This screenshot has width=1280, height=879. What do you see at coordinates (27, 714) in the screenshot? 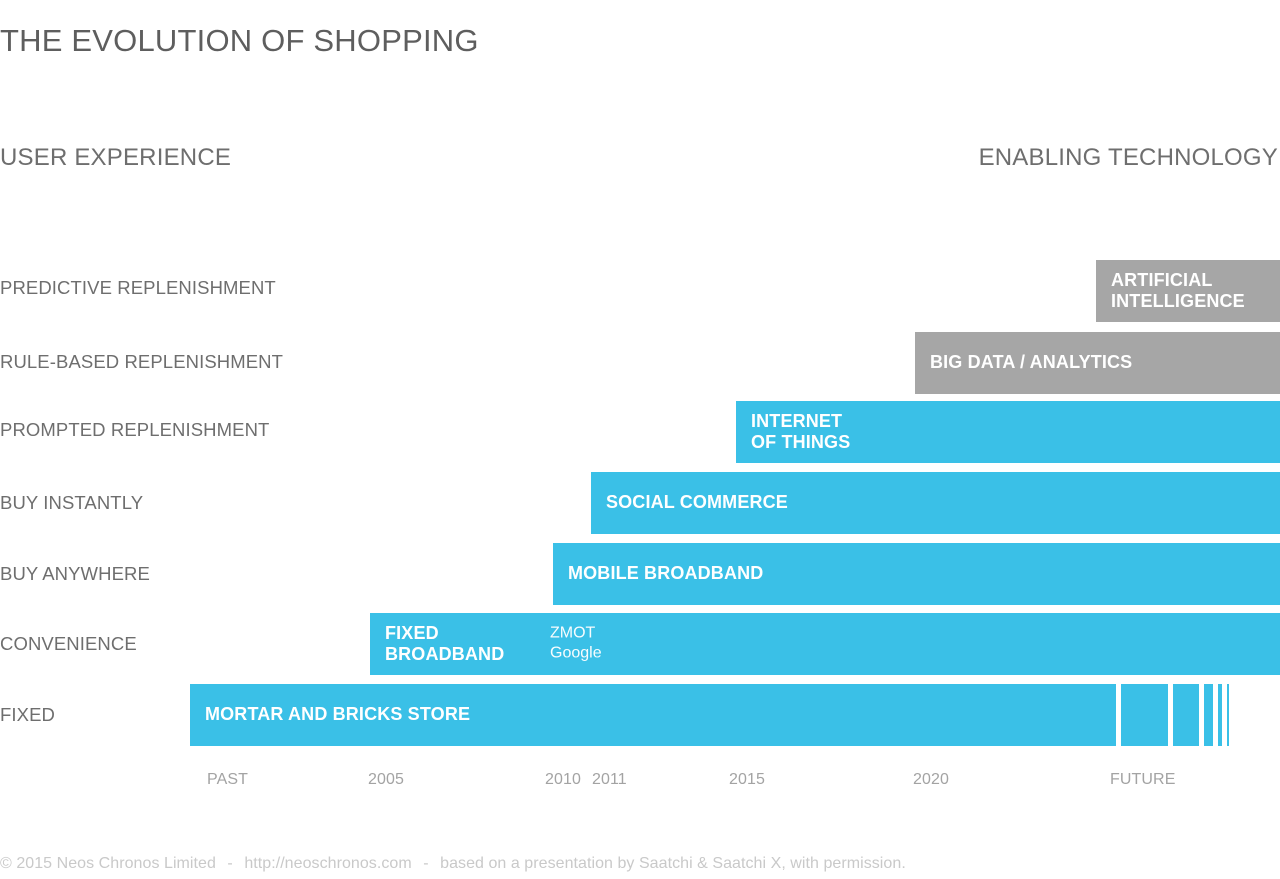
I see `row-label-user-experience: FIXED` at bounding box center [27, 714].